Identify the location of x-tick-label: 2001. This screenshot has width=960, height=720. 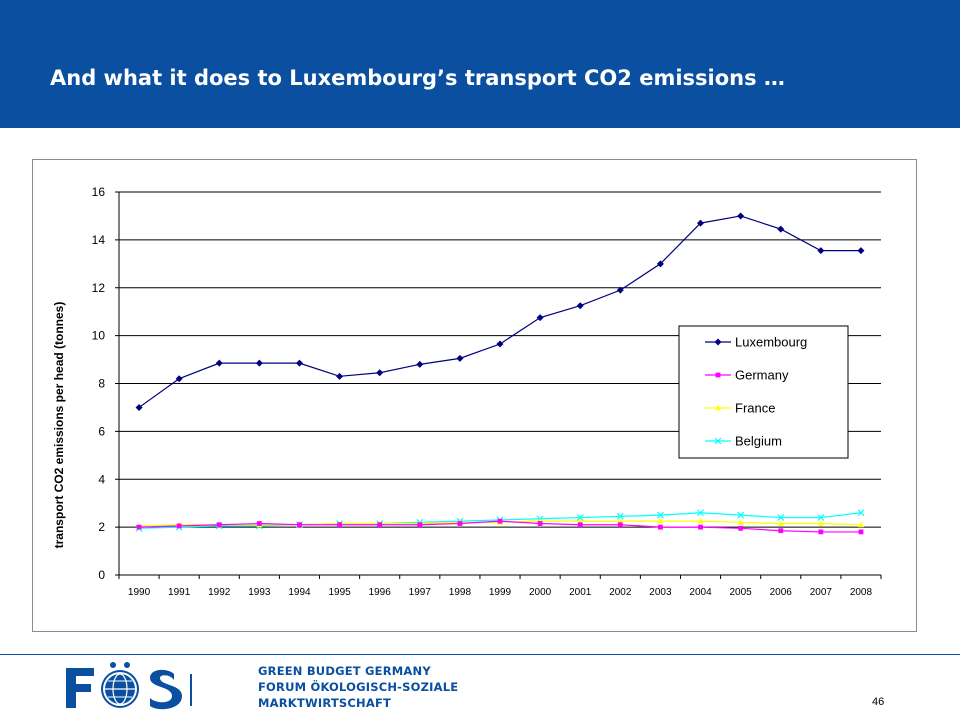
(580, 592).